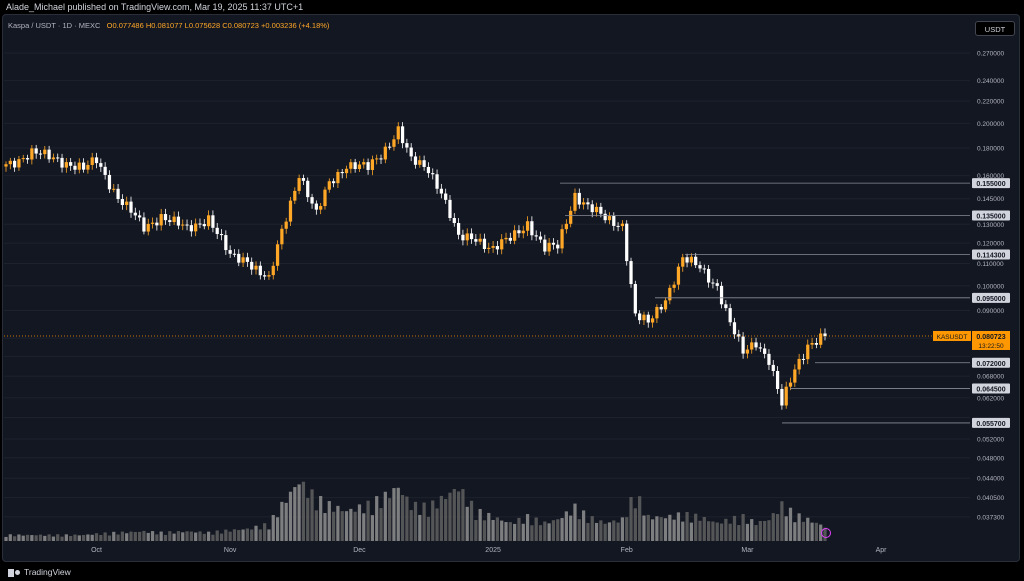  I want to click on x-tick-label: Nov, so click(230, 550).